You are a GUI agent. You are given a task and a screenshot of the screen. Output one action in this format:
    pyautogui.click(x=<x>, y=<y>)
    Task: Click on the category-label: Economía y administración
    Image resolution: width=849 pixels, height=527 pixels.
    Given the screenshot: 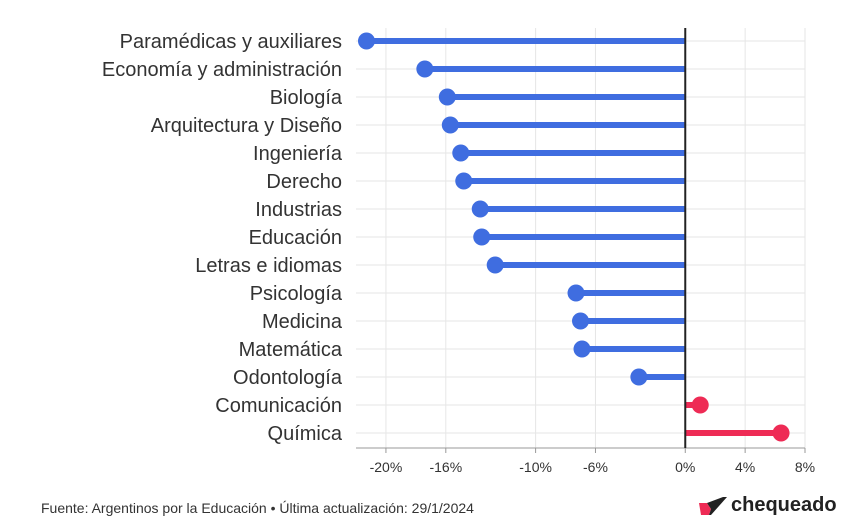 What is the action you would take?
    pyautogui.click(x=222, y=70)
    